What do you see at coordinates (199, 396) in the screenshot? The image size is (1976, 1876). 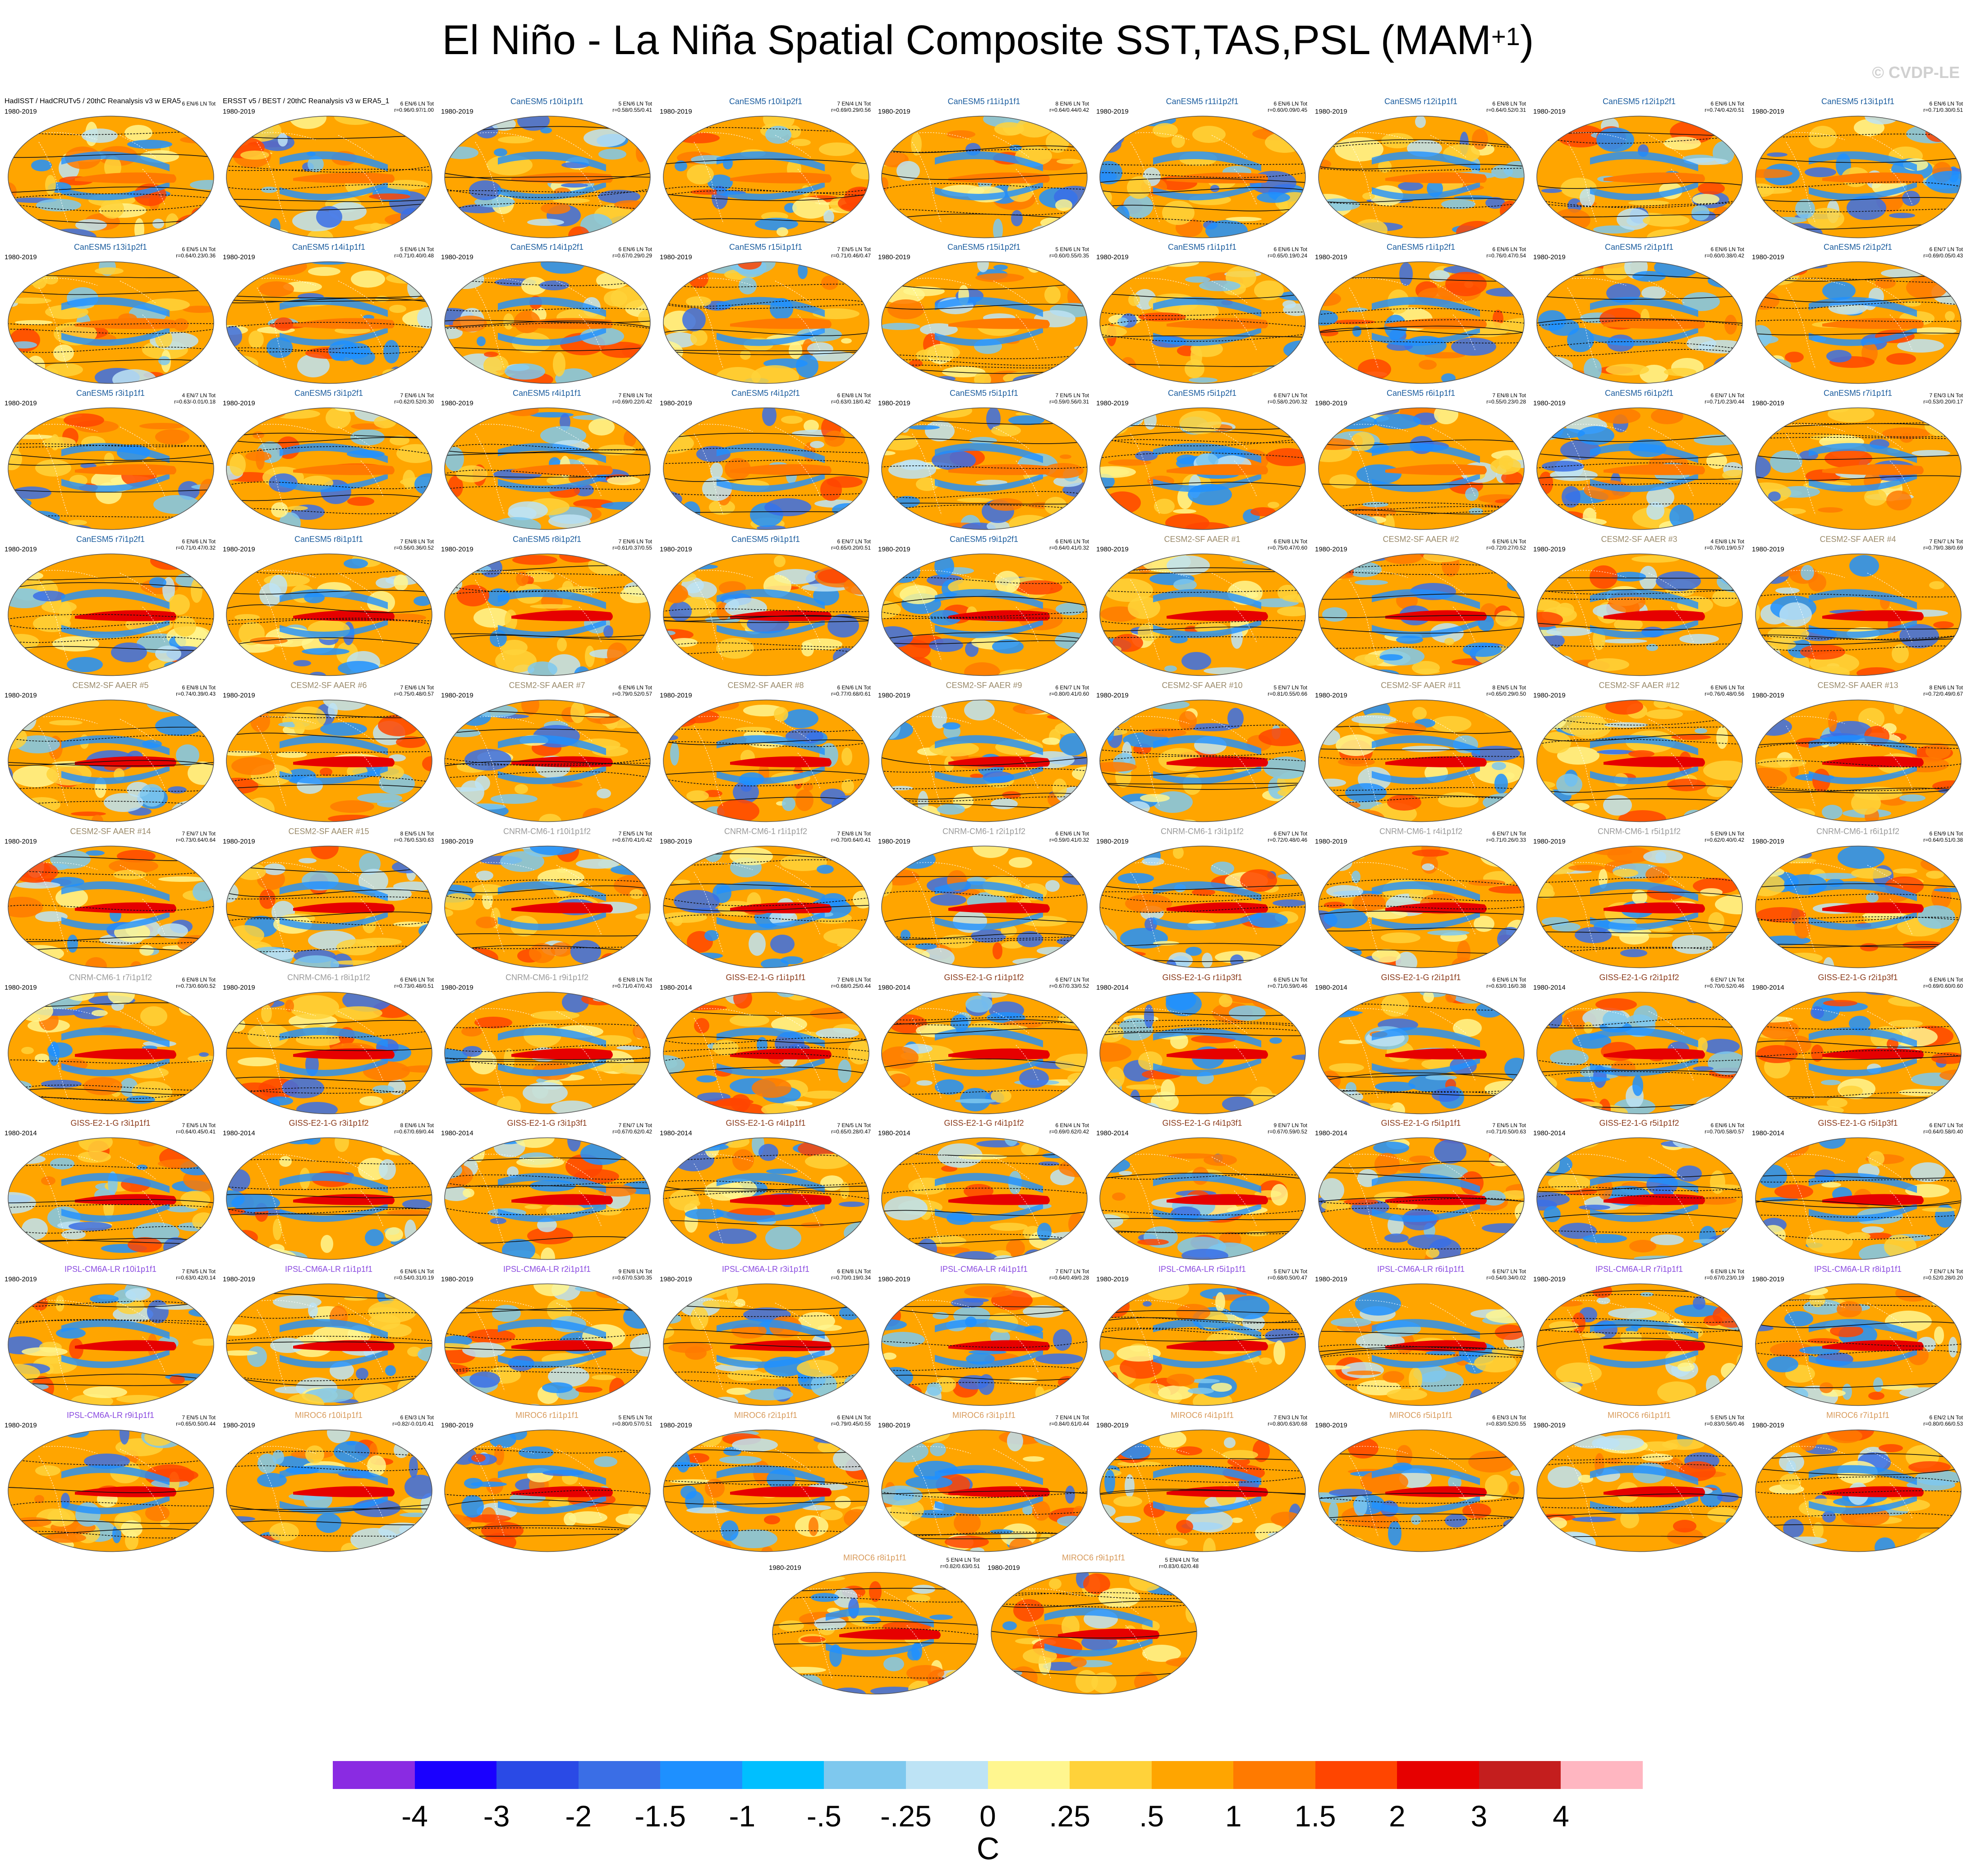 I see `panel-stats-line: 4 EN/7 LN Tot` at bounding box center [199, 396].